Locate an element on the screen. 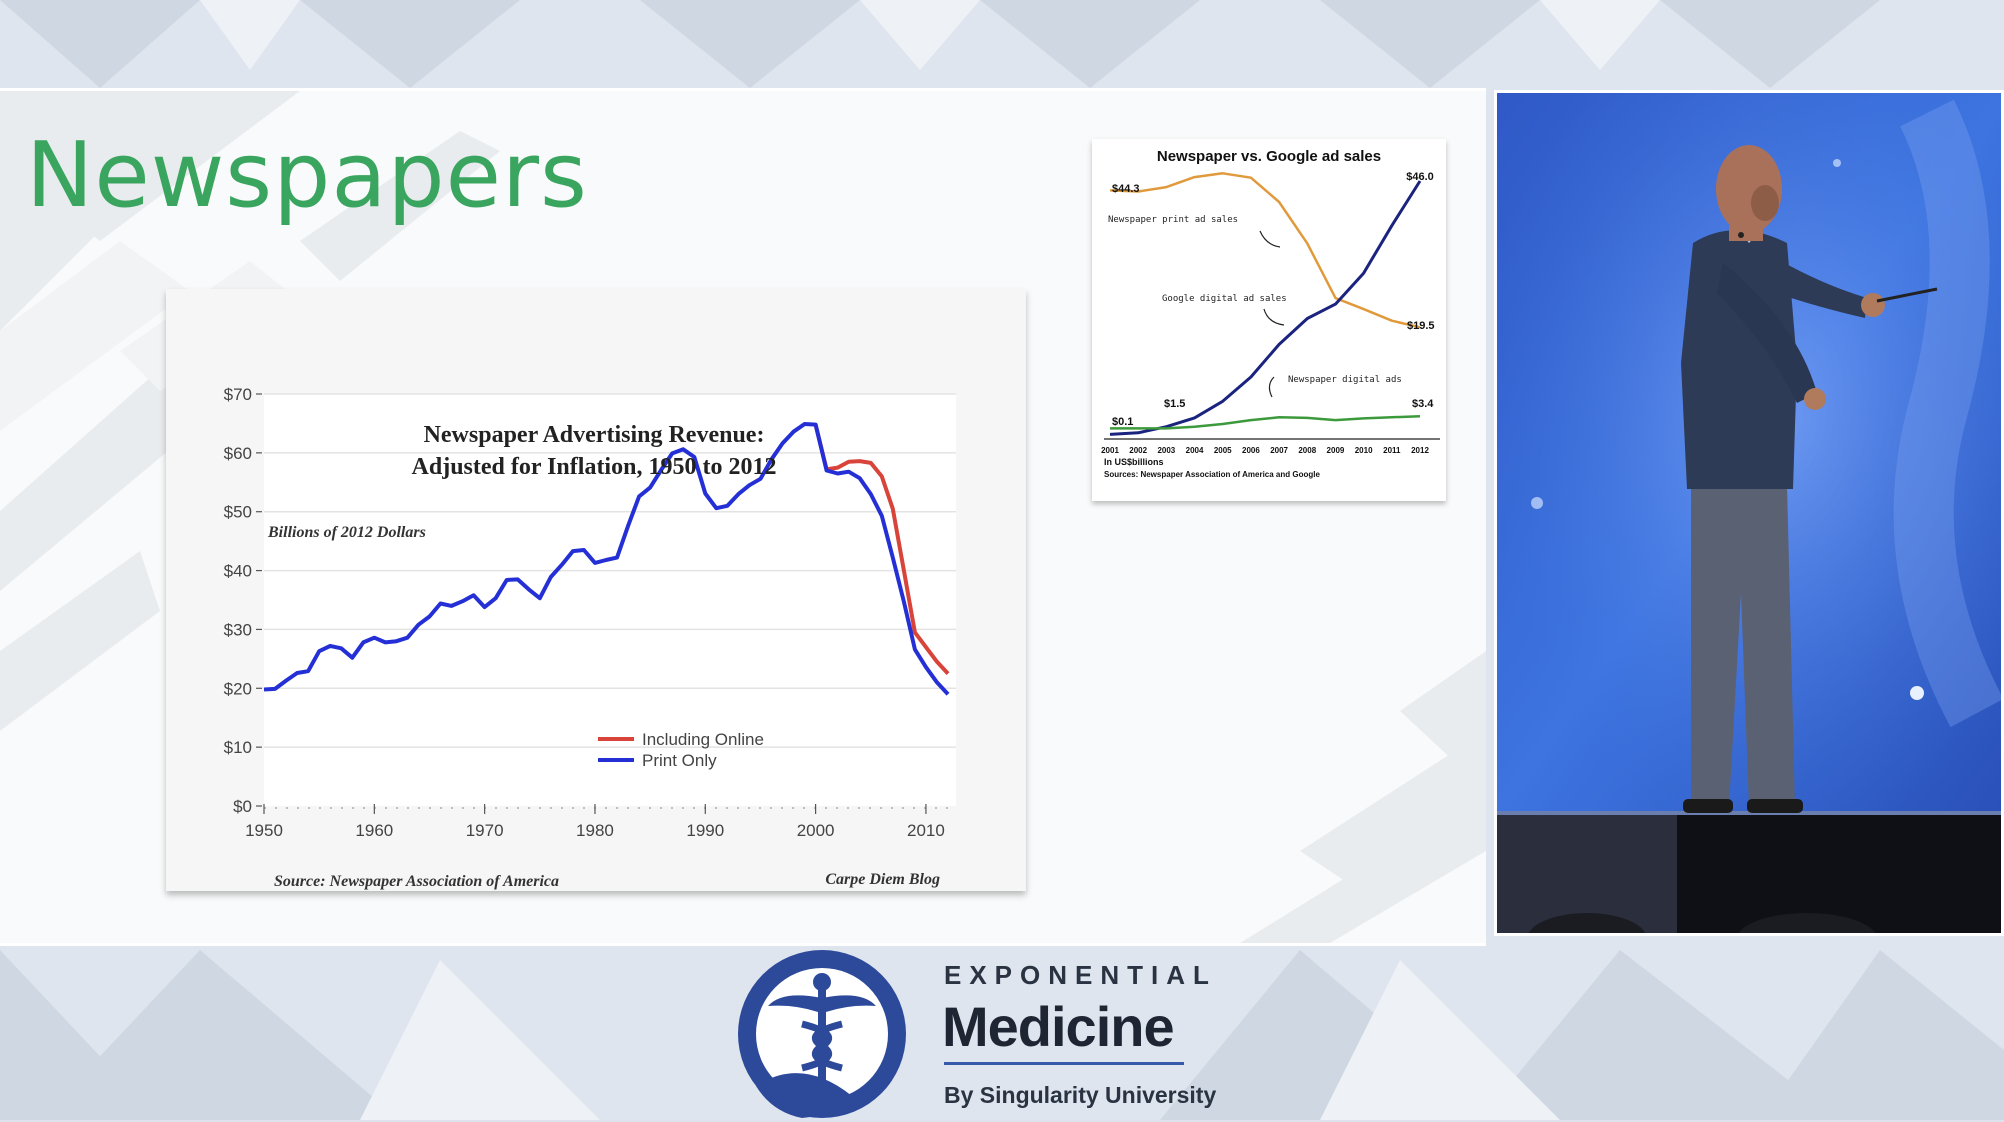  x-tick-label: 1970 is located at coordinates (485, 830).